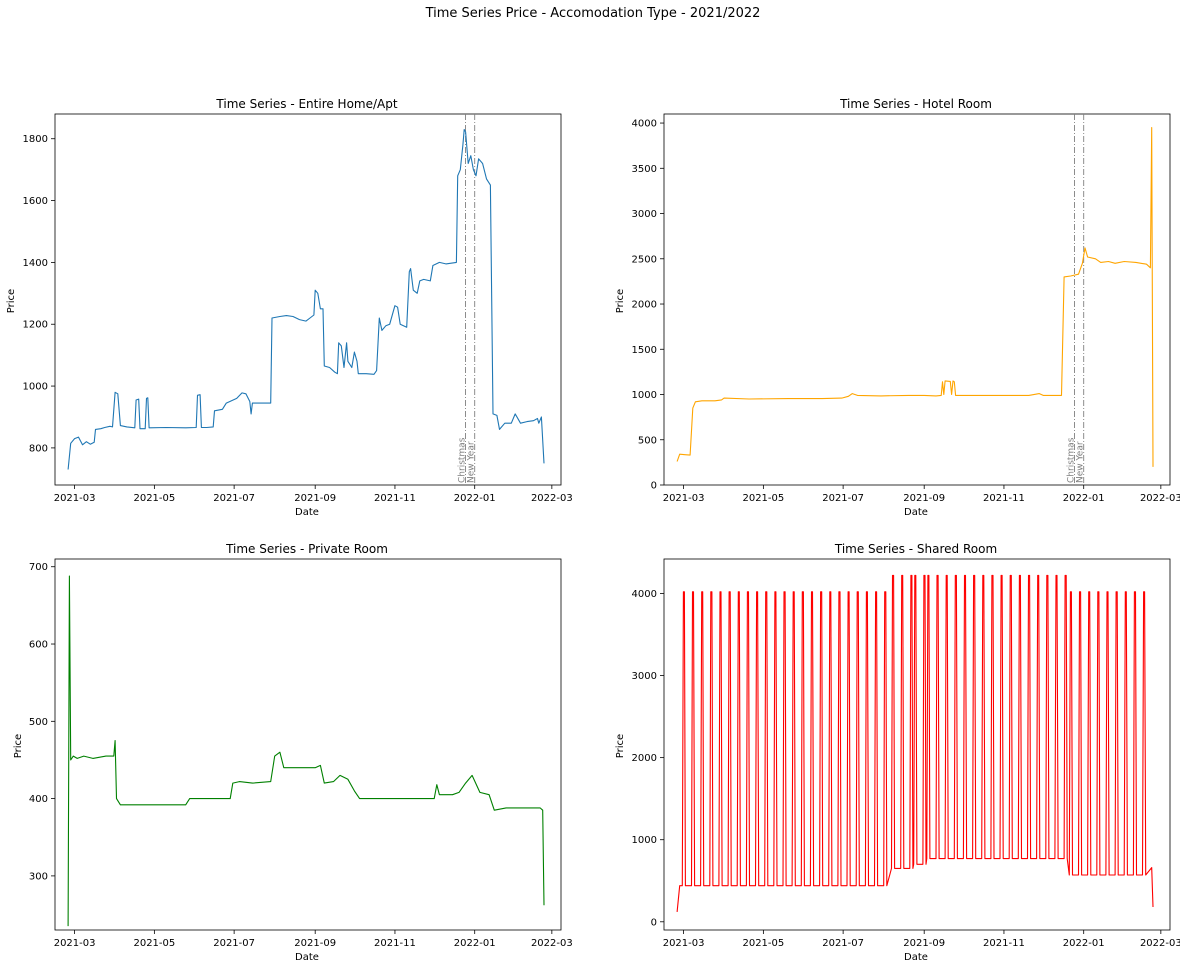 This screenshot has width=1180, height=968. What do you see at coordinates (35, 325) in the screenshot?
I see `y-tick-label: 1200` at bounding box center [35, 325].